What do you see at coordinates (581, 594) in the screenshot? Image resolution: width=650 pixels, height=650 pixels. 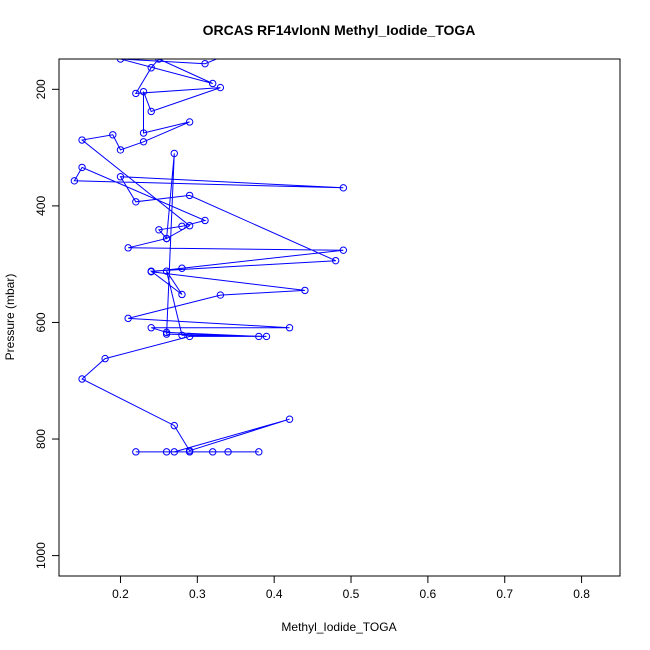 I see `x-tick-label: 0.8` at bounding box center [581, 594].